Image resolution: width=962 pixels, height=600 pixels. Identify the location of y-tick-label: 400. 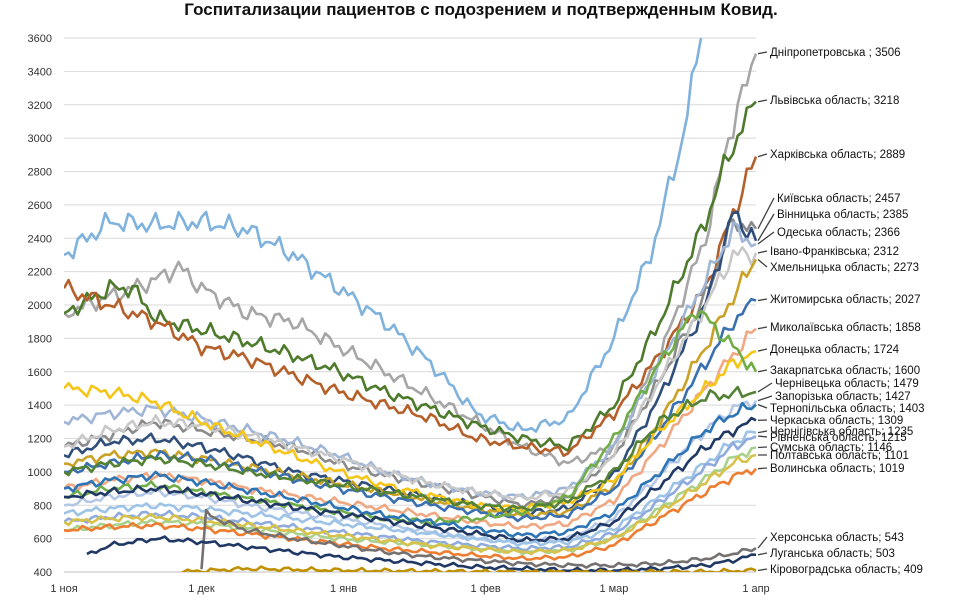
(43, 573).